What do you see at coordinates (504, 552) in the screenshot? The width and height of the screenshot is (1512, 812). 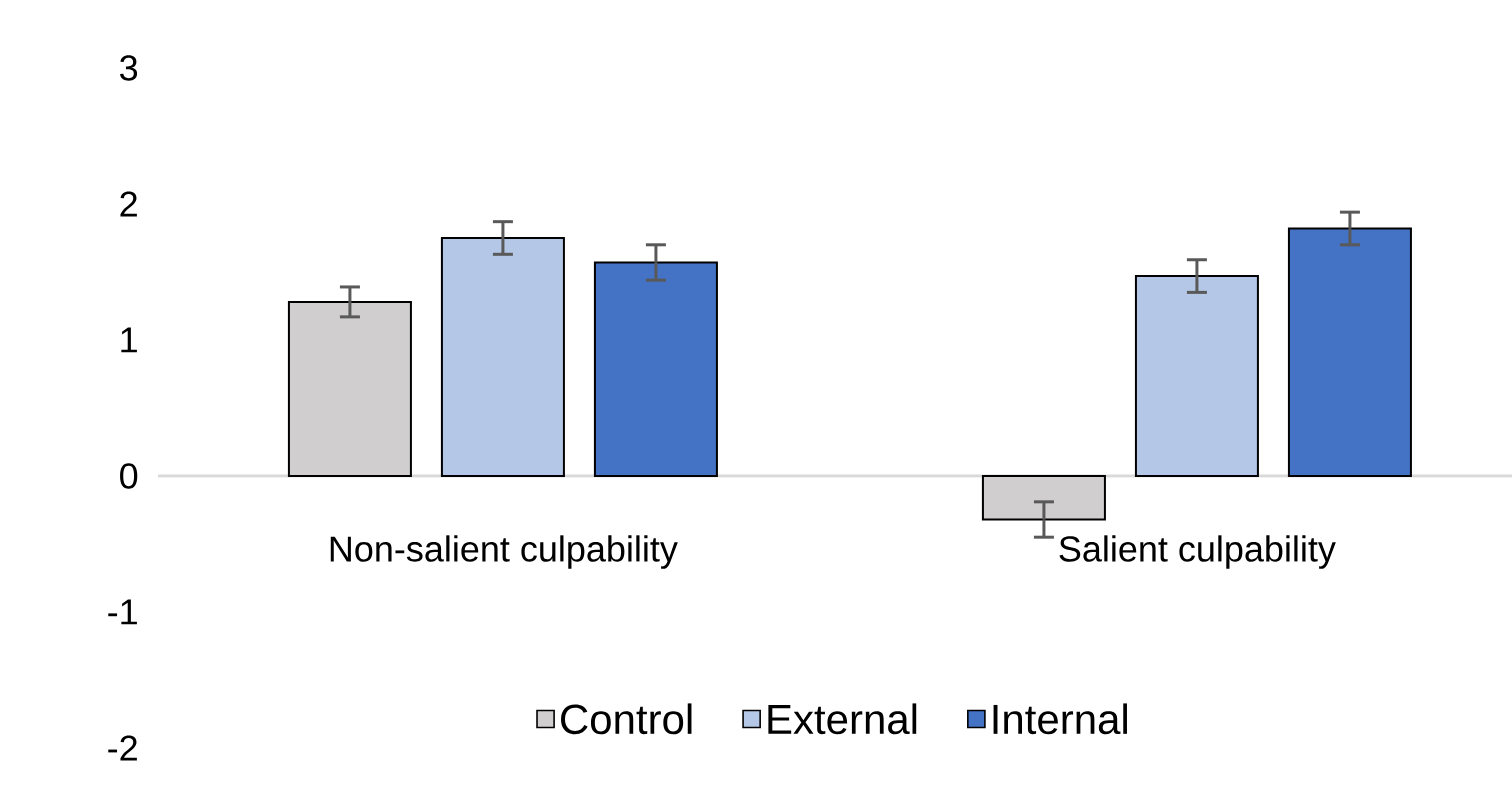 I see `x-tick-label: Non-salient culpability` at bounding box center [504, 552].